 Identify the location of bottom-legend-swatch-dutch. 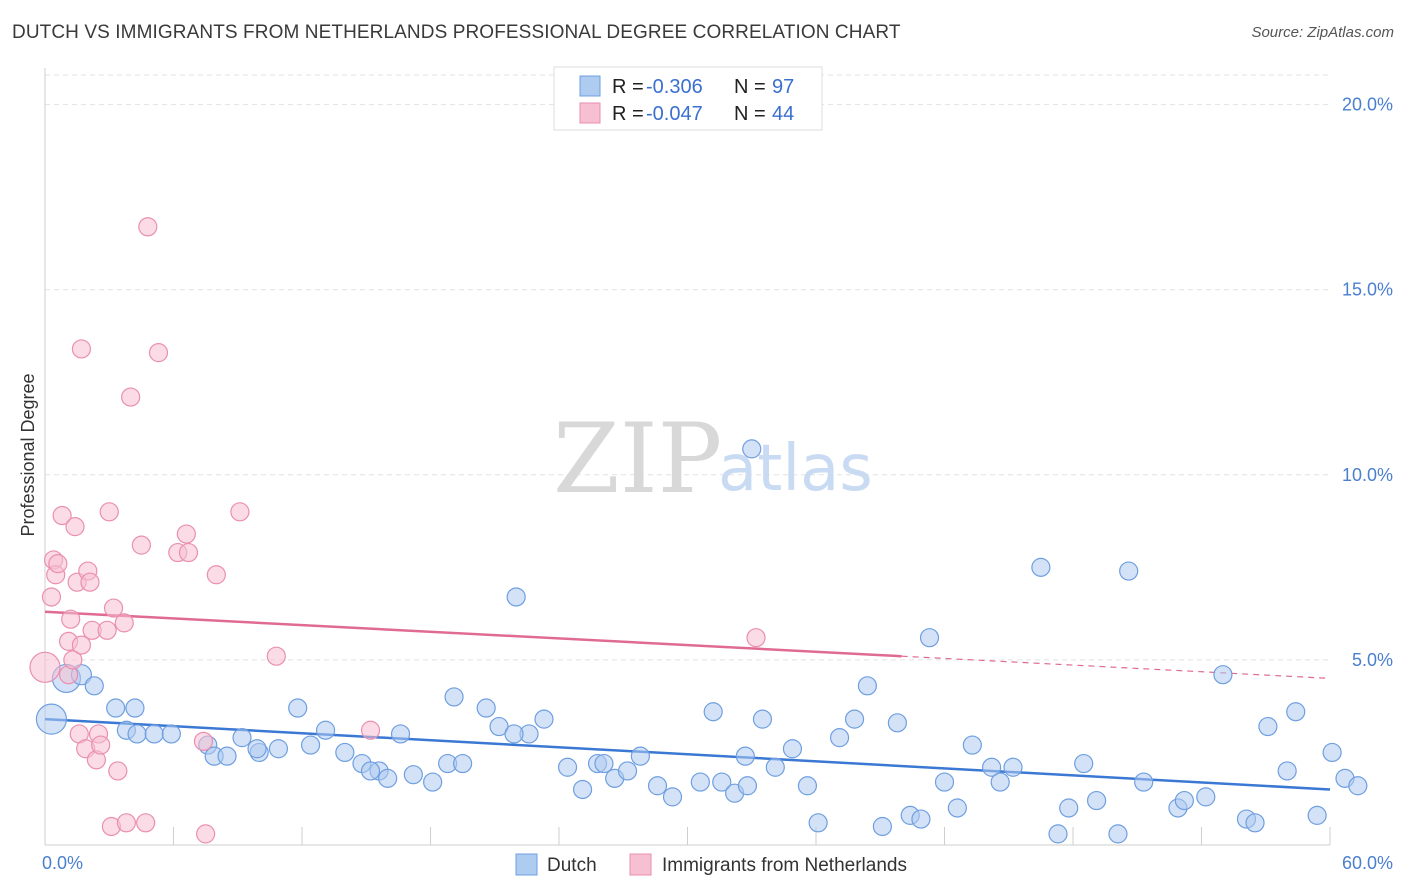
(526, 864).